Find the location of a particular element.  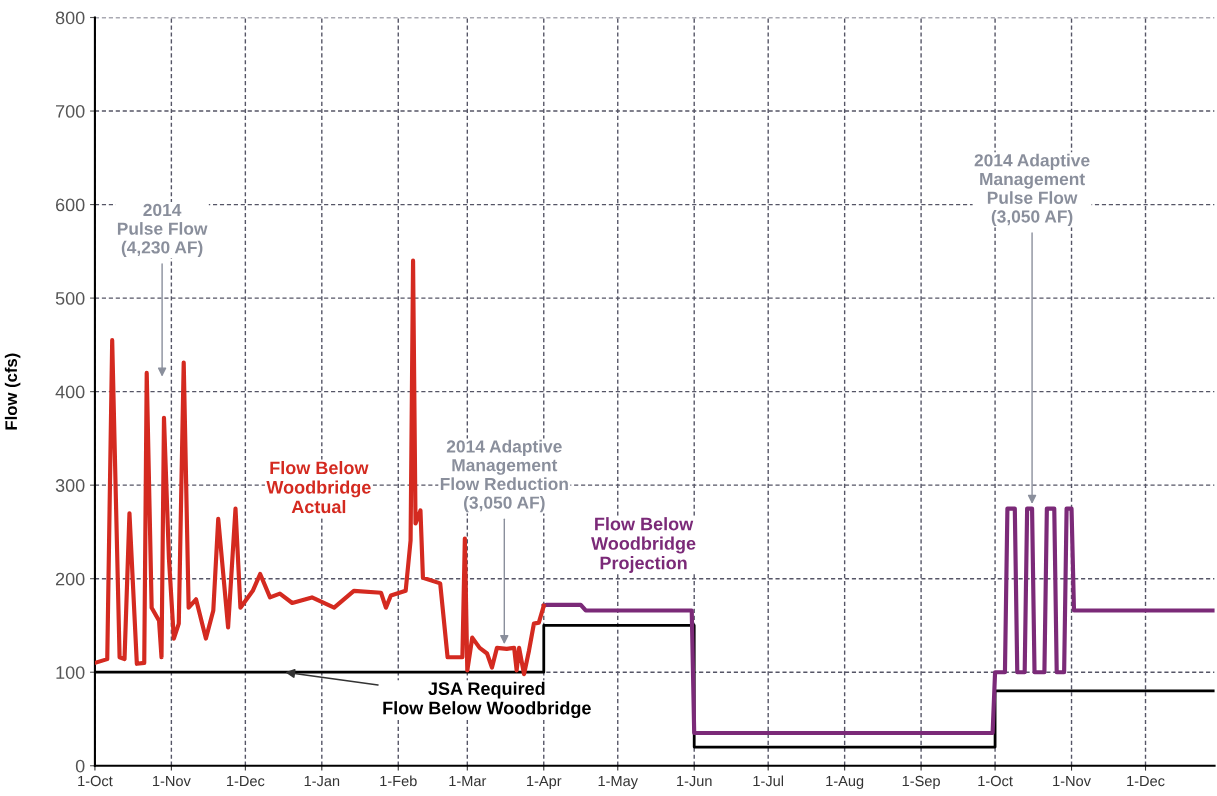

x-tick-label: 1-Aug is located at coordinates (845, 783).